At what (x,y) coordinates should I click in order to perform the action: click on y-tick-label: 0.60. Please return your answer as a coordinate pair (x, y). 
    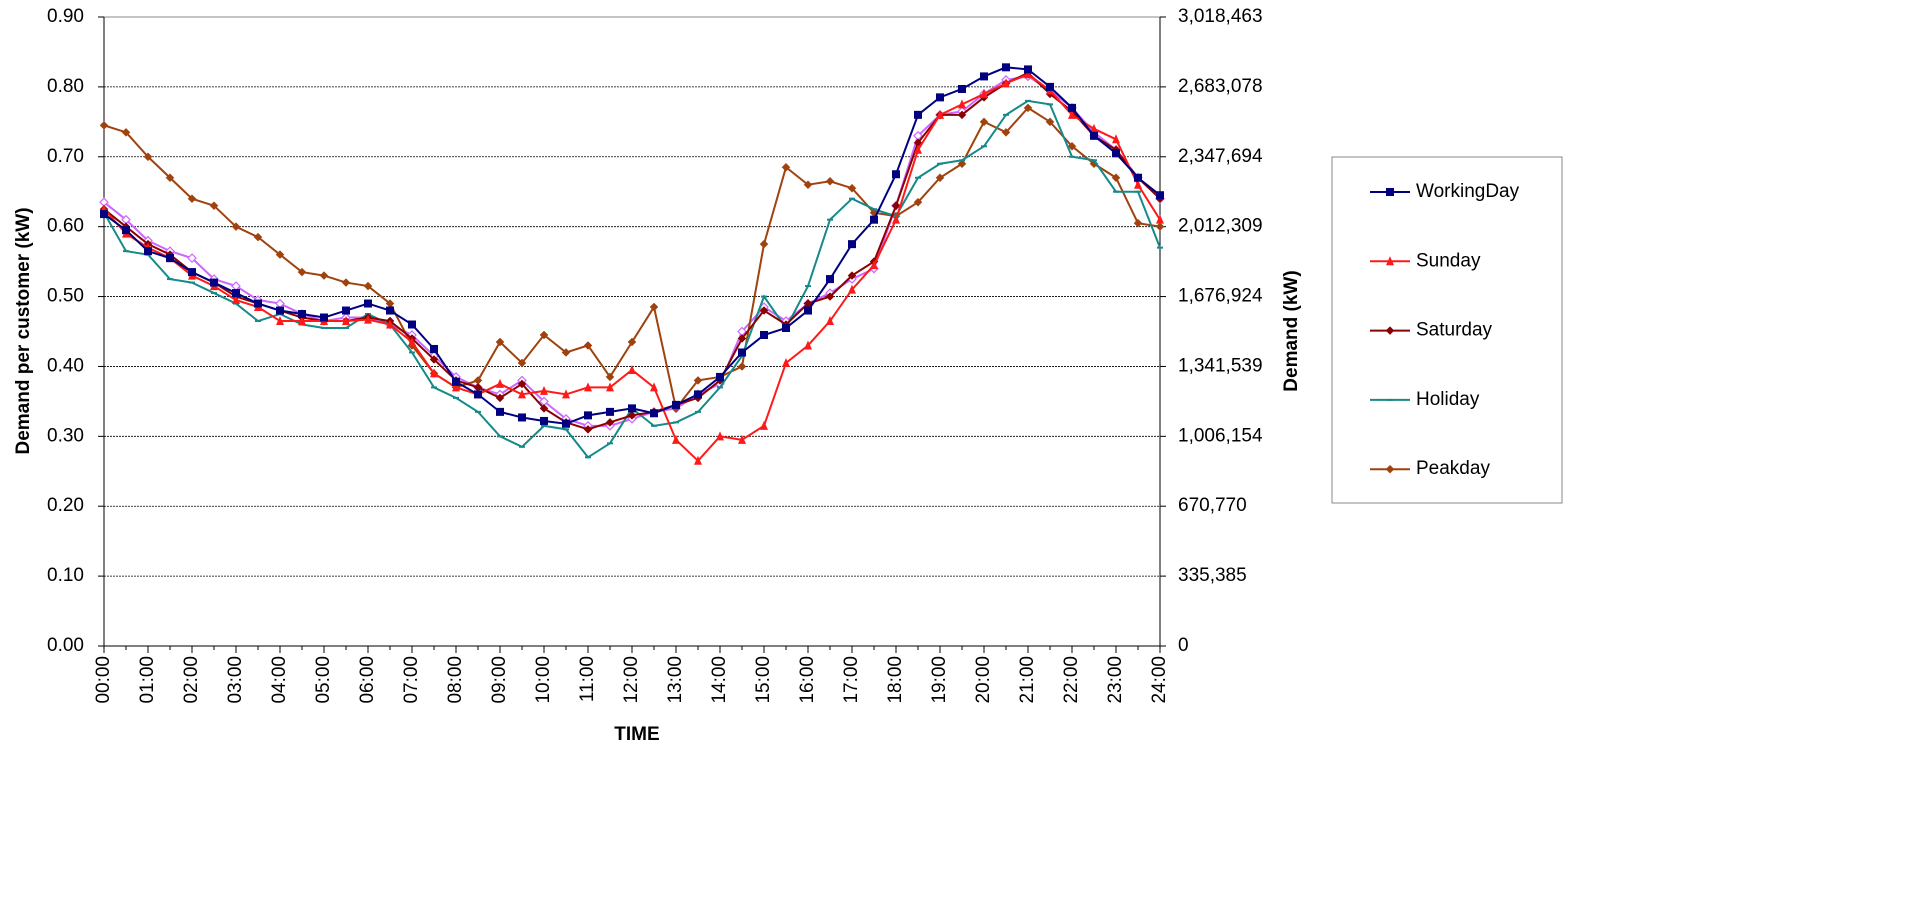
    Looking at the image, I should click on (65, 226).